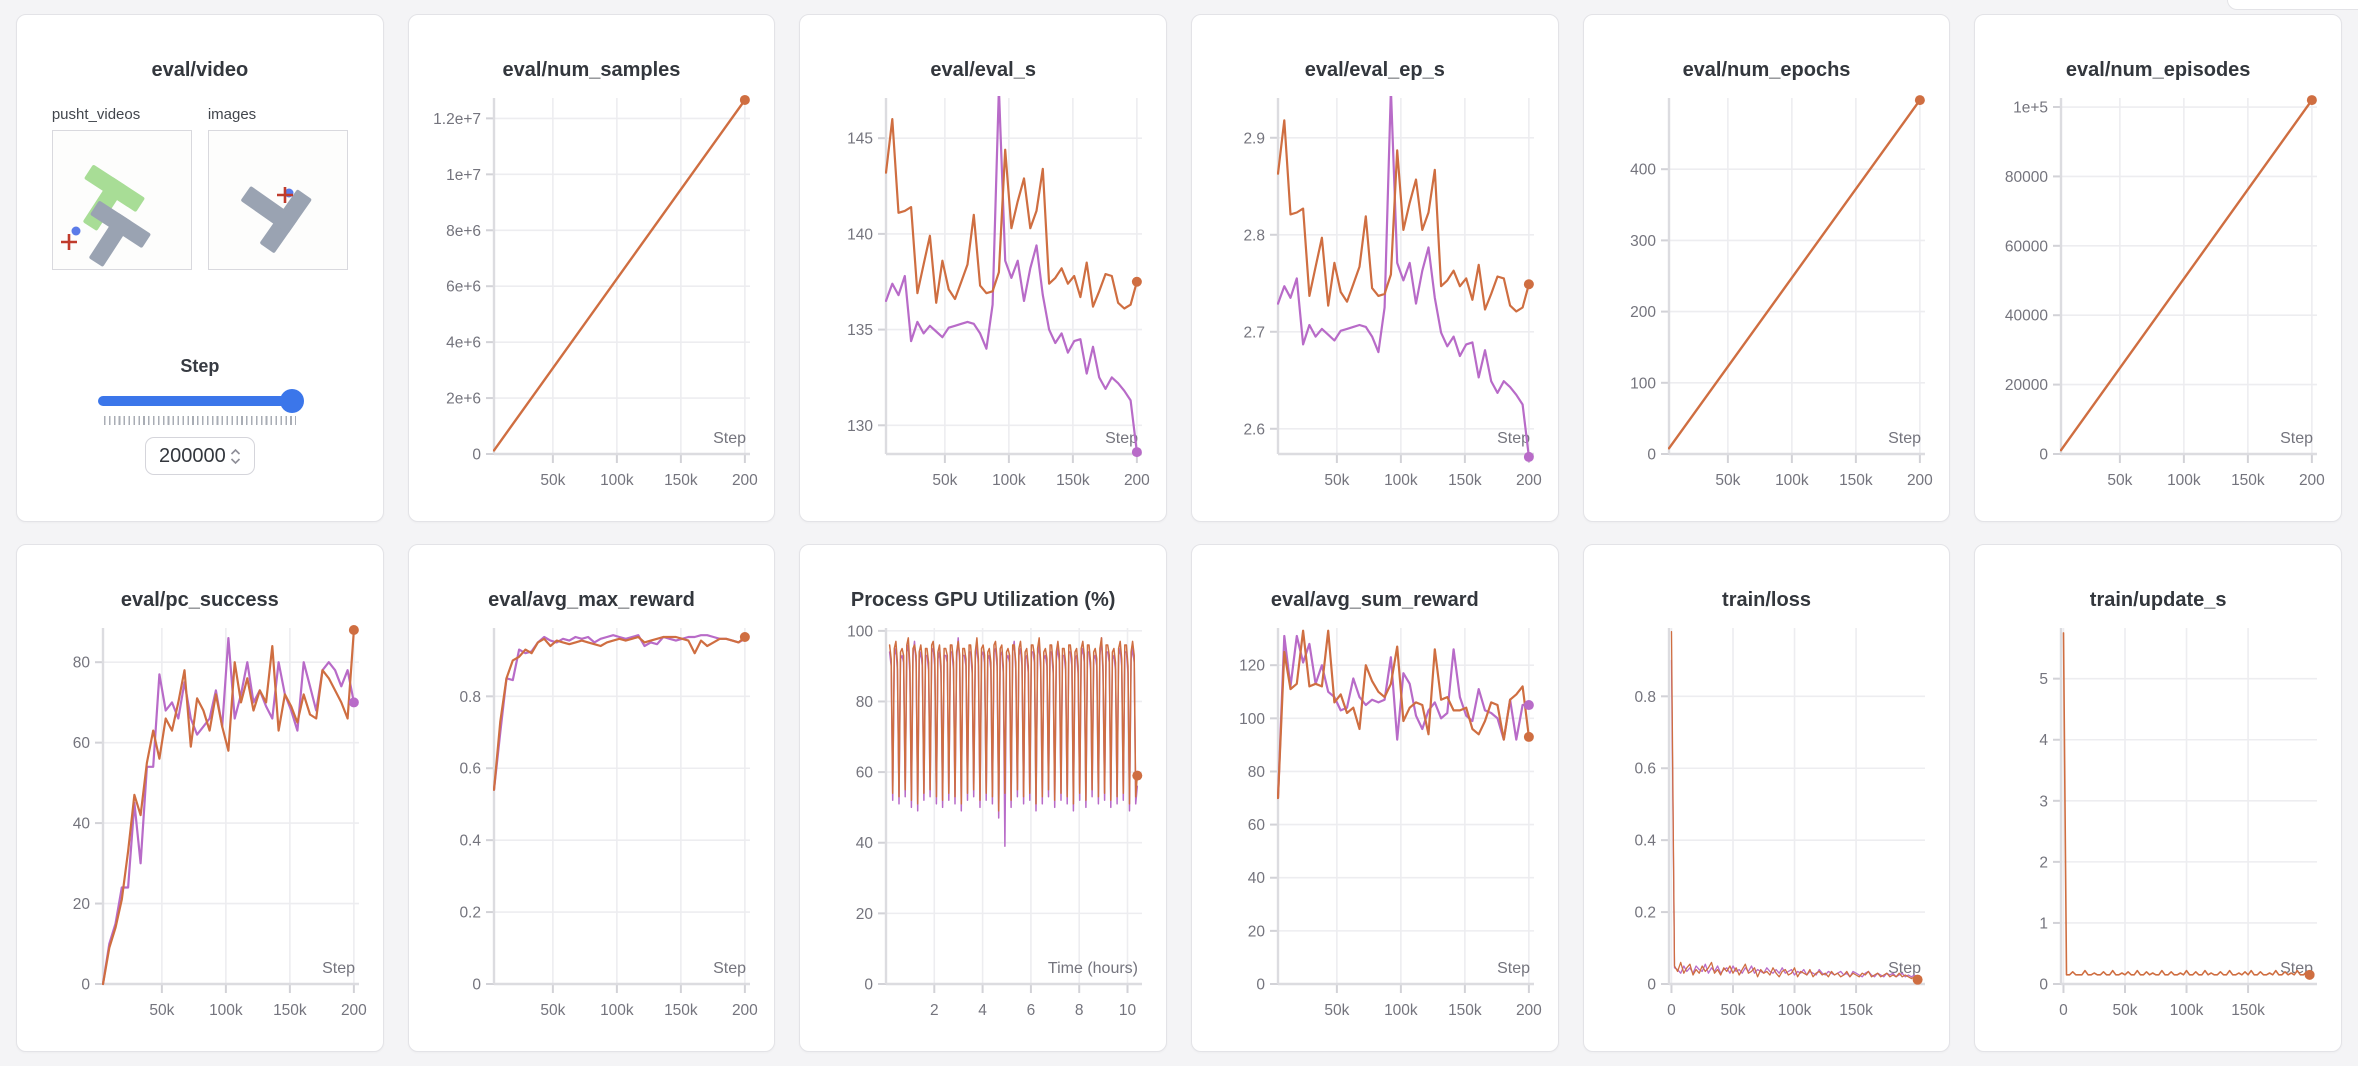 The height and width of the screenshot is (1066, 2358). I want to click on svg-text: 4e+6, so click(464, 343).